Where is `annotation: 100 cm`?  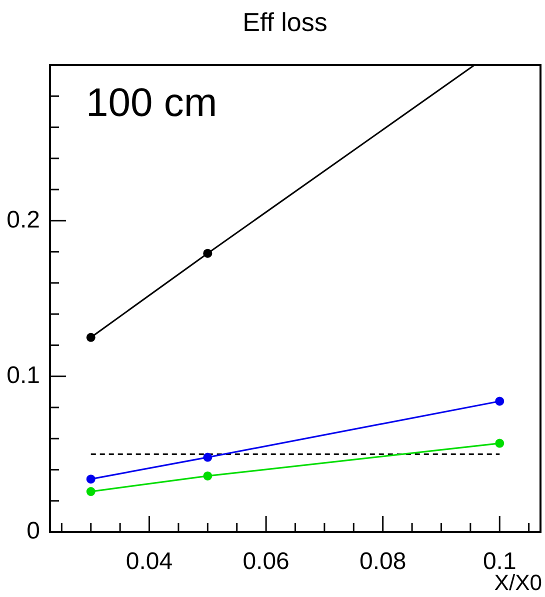
annotation: 100 cm is located at coordinates (152, 103).